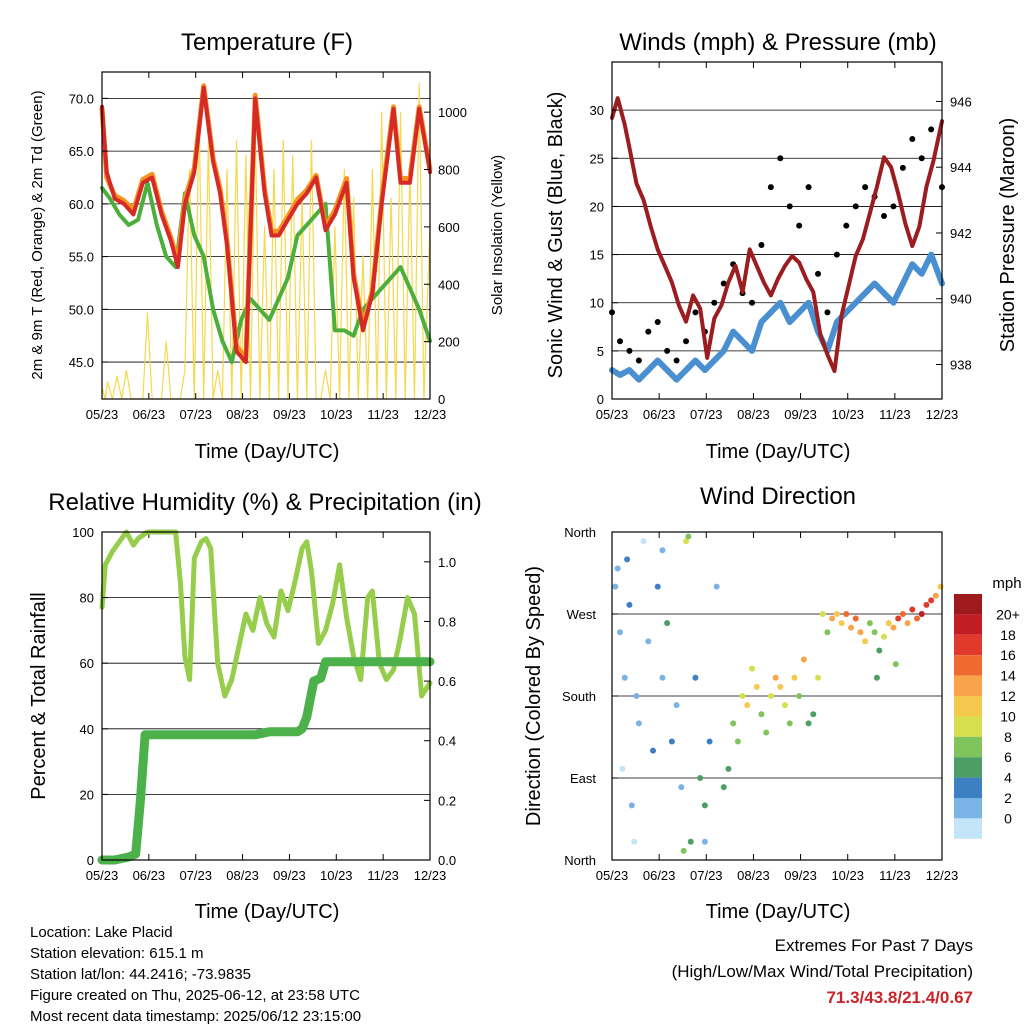 The height and width of the screenshot is (1027, 1024). I want to click on y-tick-label: North, so click(580, 860).